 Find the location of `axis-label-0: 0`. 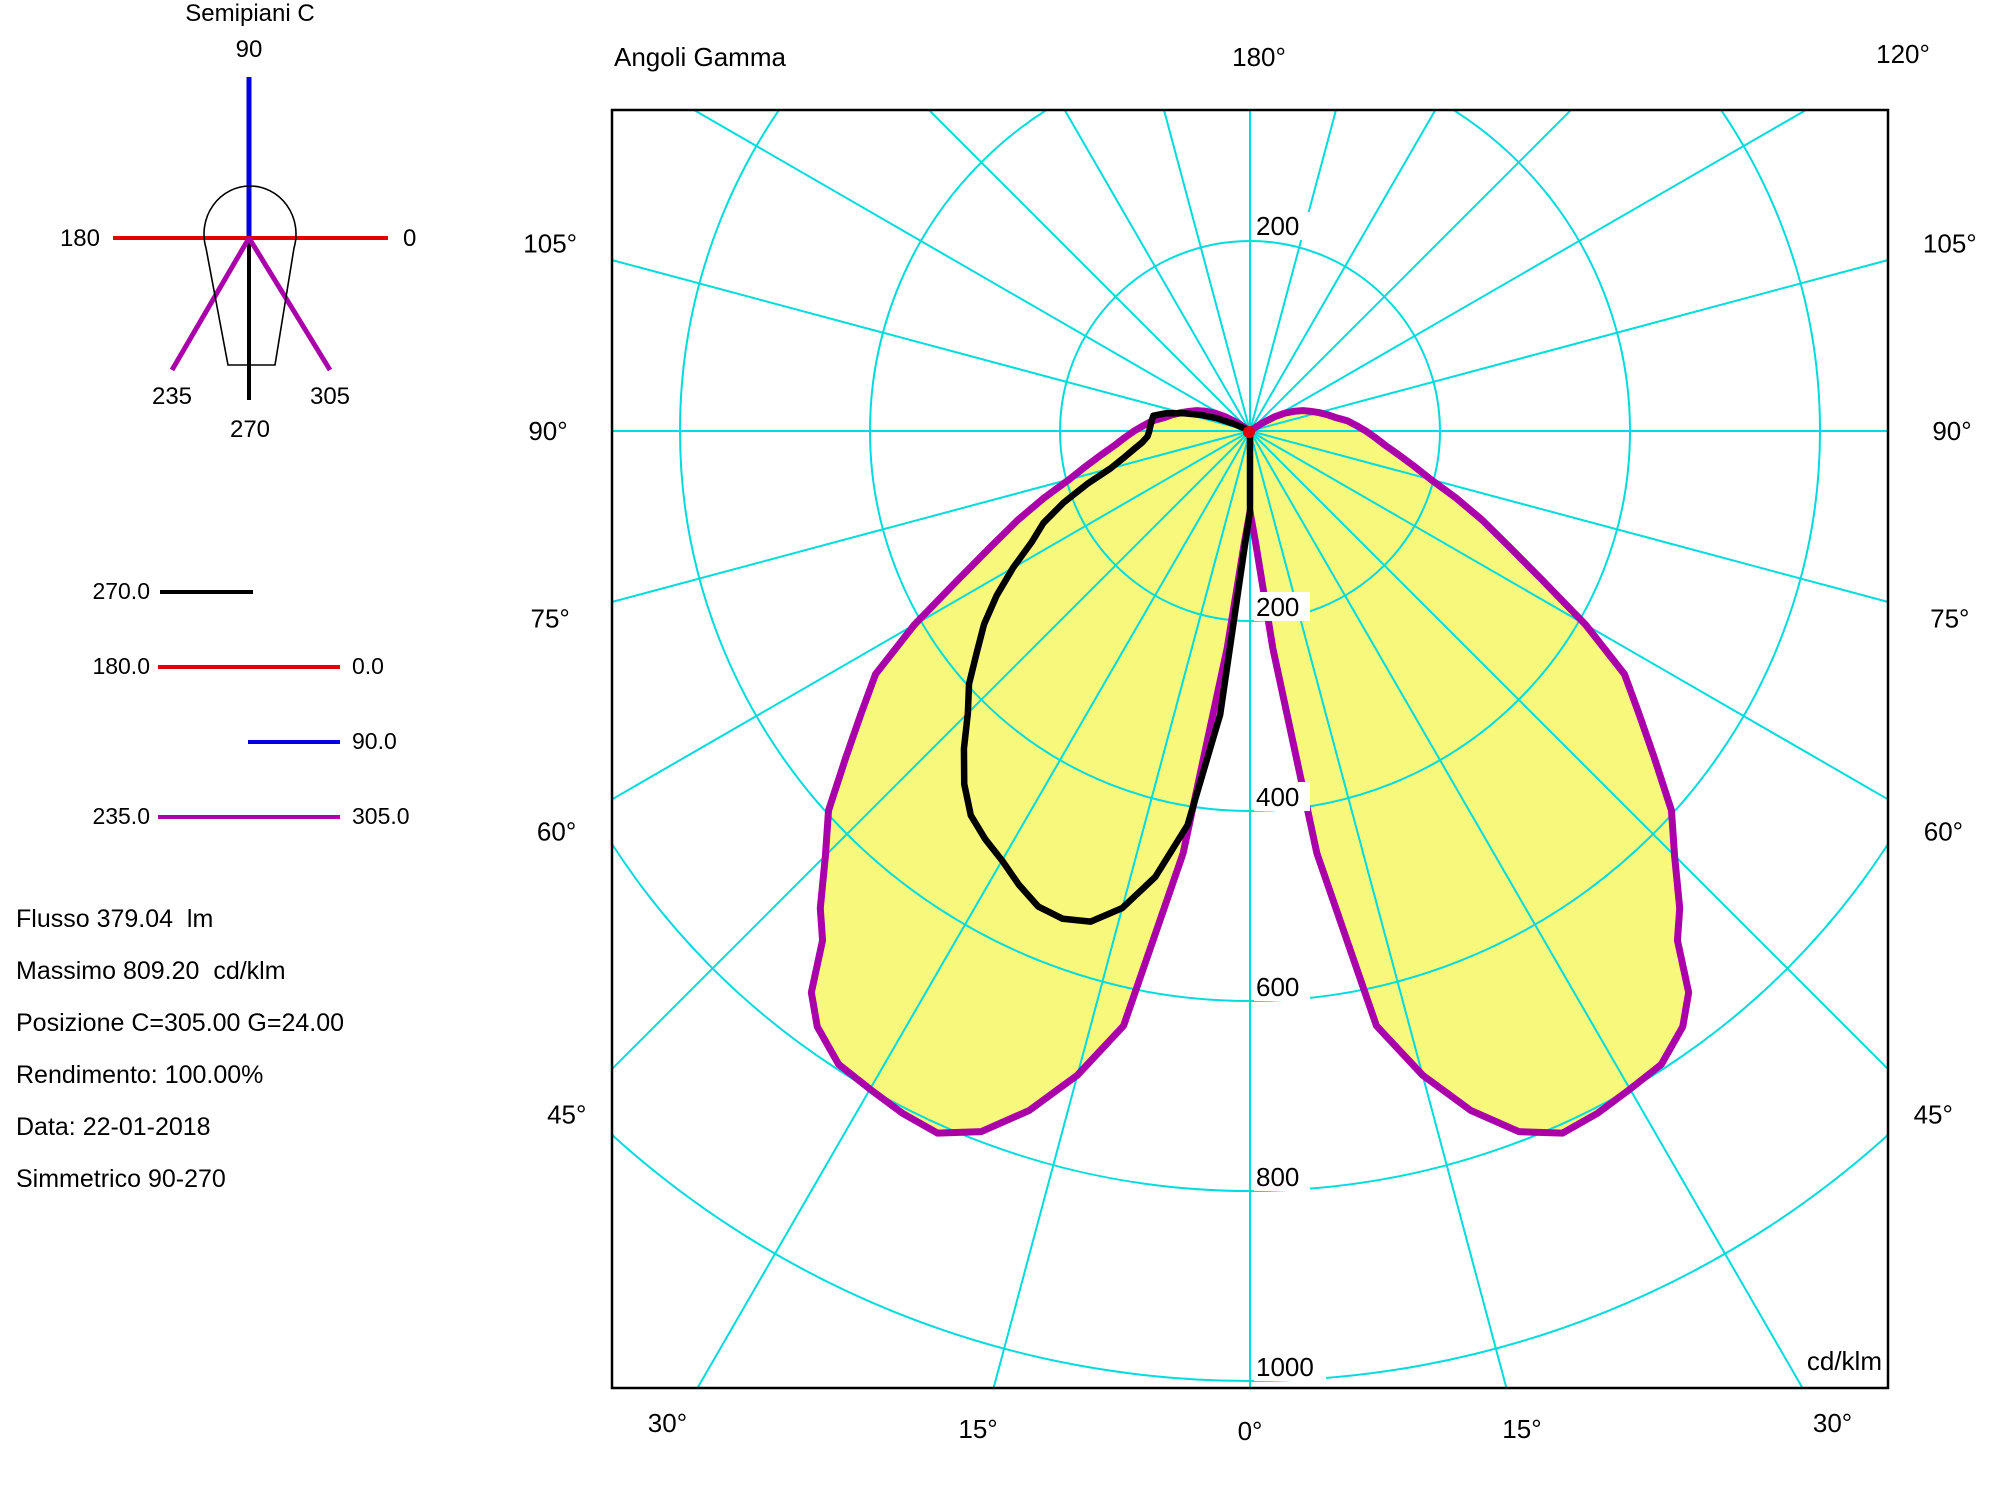

axis-label-0: 0 is located at coordinates (409, 238).